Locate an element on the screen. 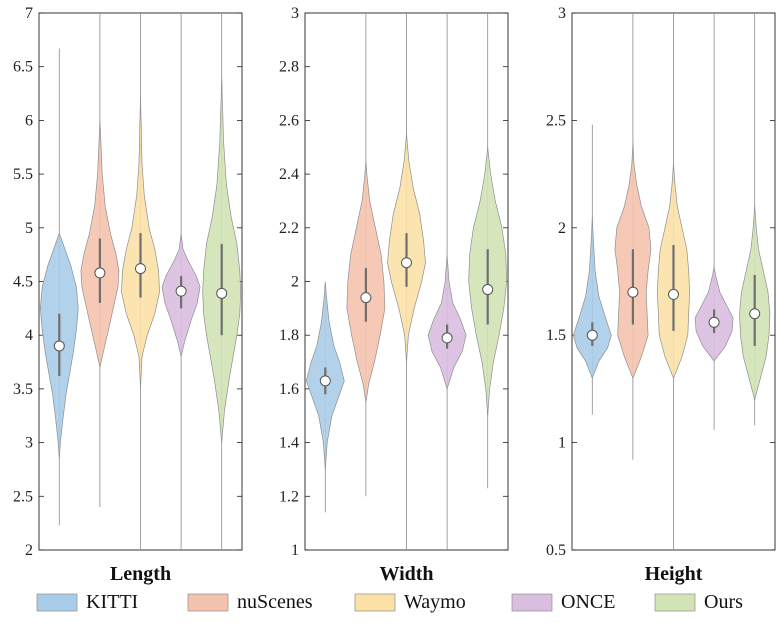 The image size is (780, 623). legend-label-nuscenes: nuScenes is located at coordinates (275, 602).